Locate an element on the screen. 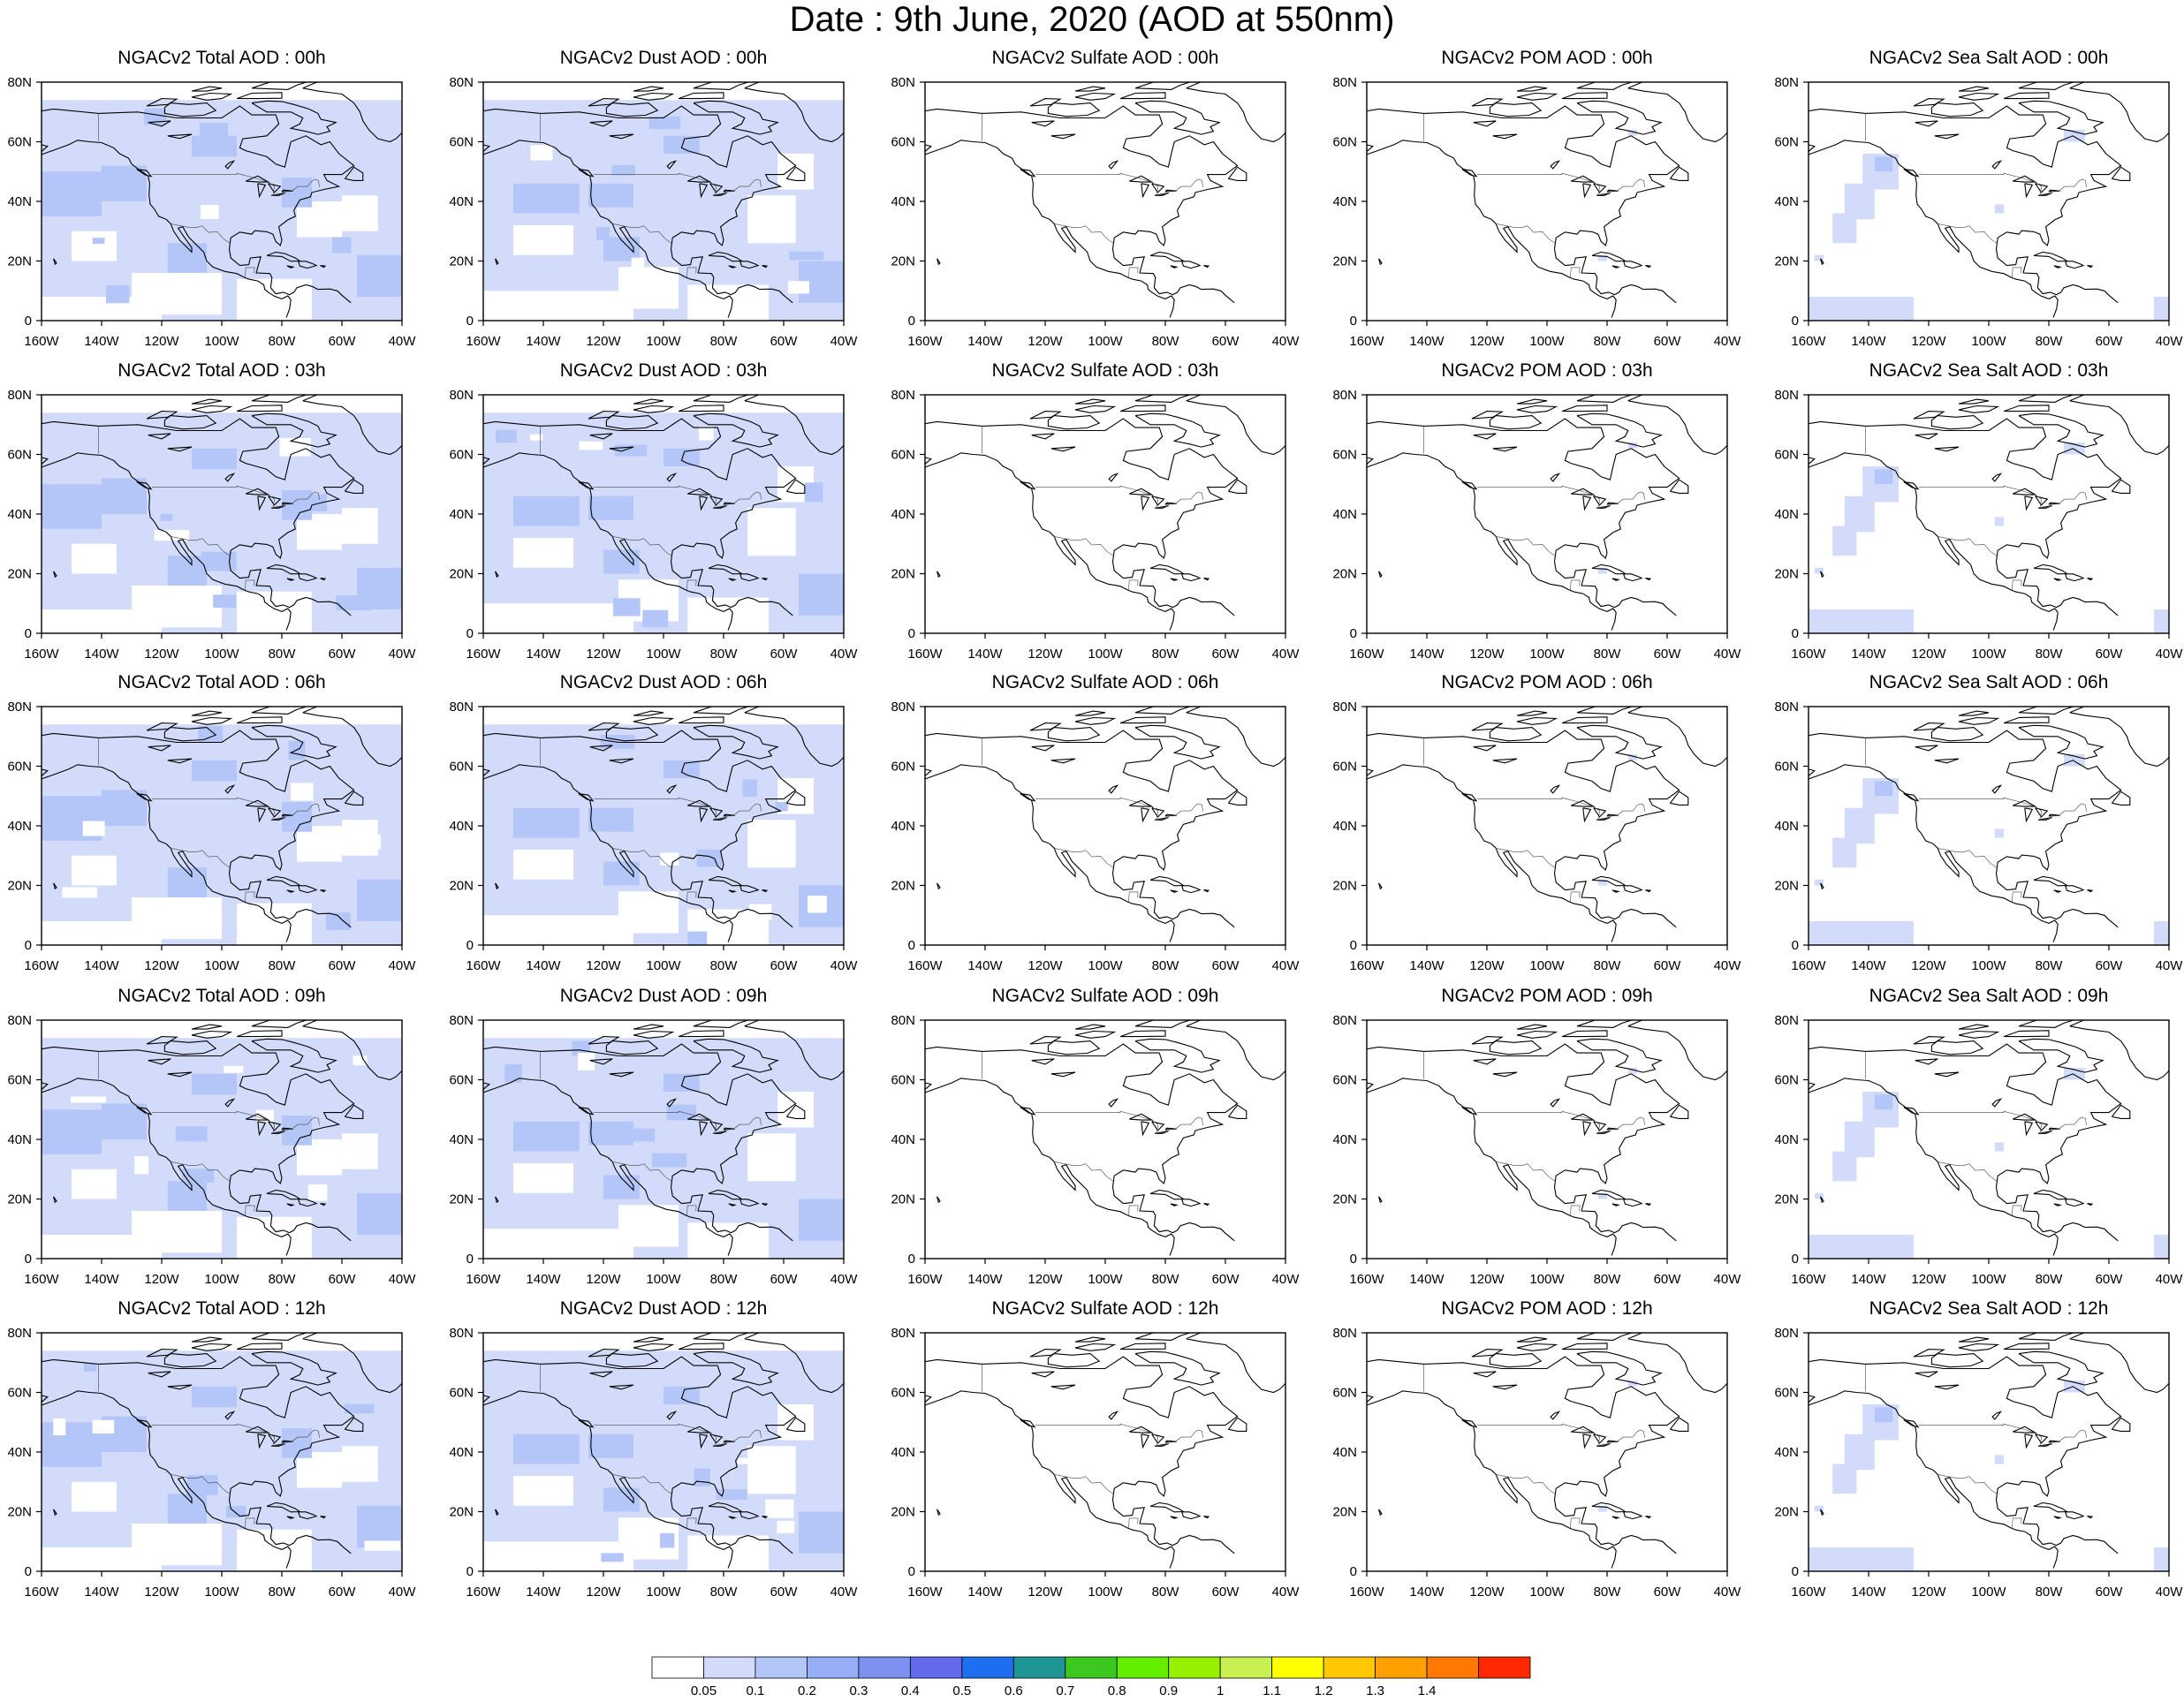  y-tick-label: 0 is located at coordinates (29, 633).